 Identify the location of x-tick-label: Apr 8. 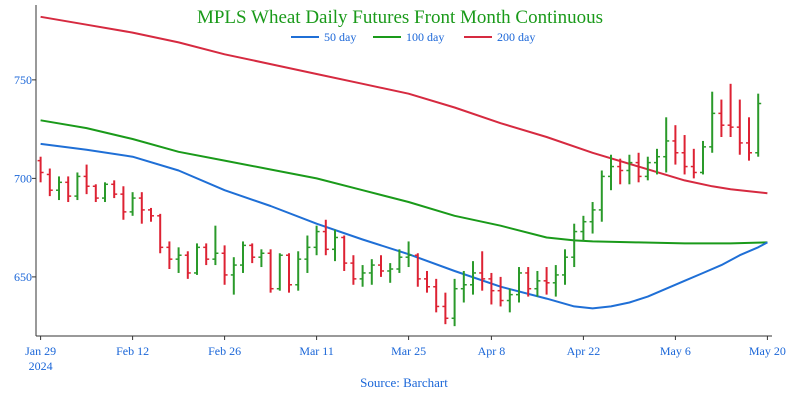
(492, 351).